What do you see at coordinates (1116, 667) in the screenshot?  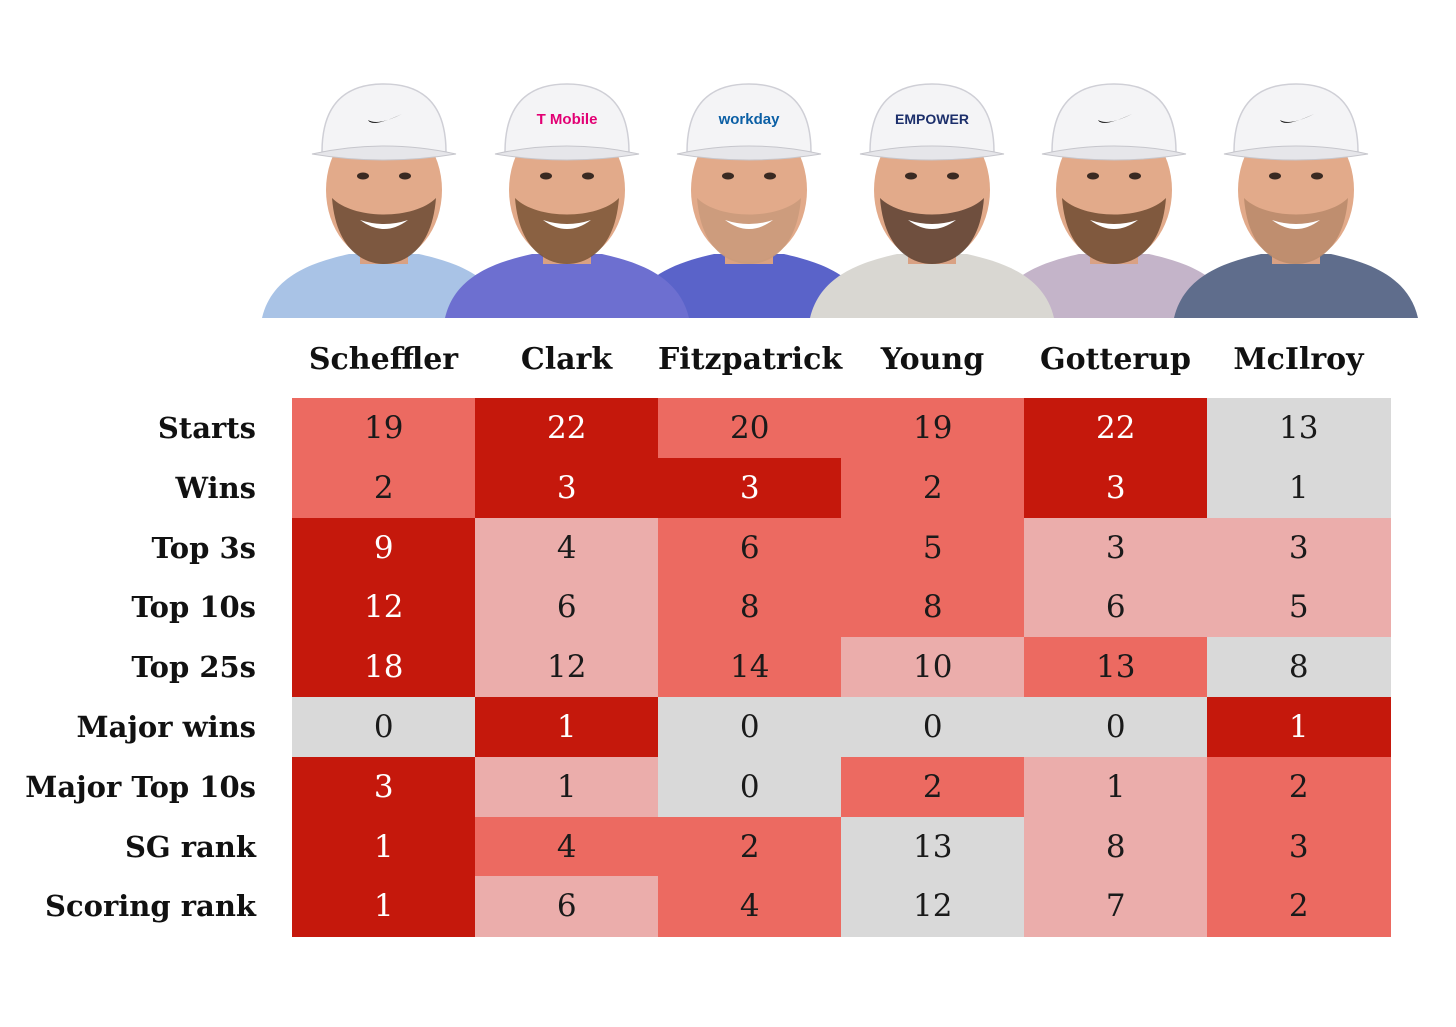 I see `cell-top-25s-gotterup: 13` at bounding box center [1116, 667].